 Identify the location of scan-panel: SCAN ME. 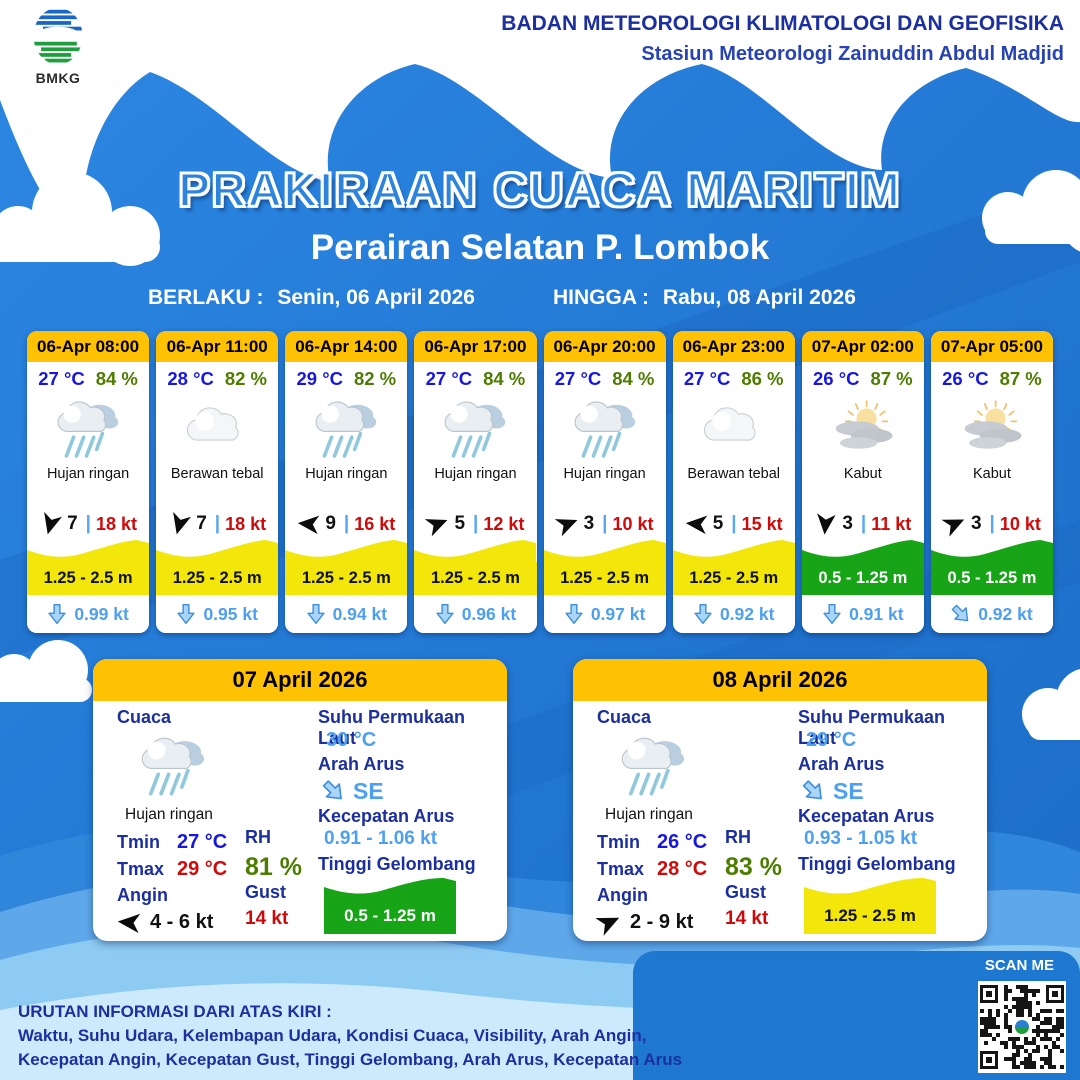
(856, 1015).